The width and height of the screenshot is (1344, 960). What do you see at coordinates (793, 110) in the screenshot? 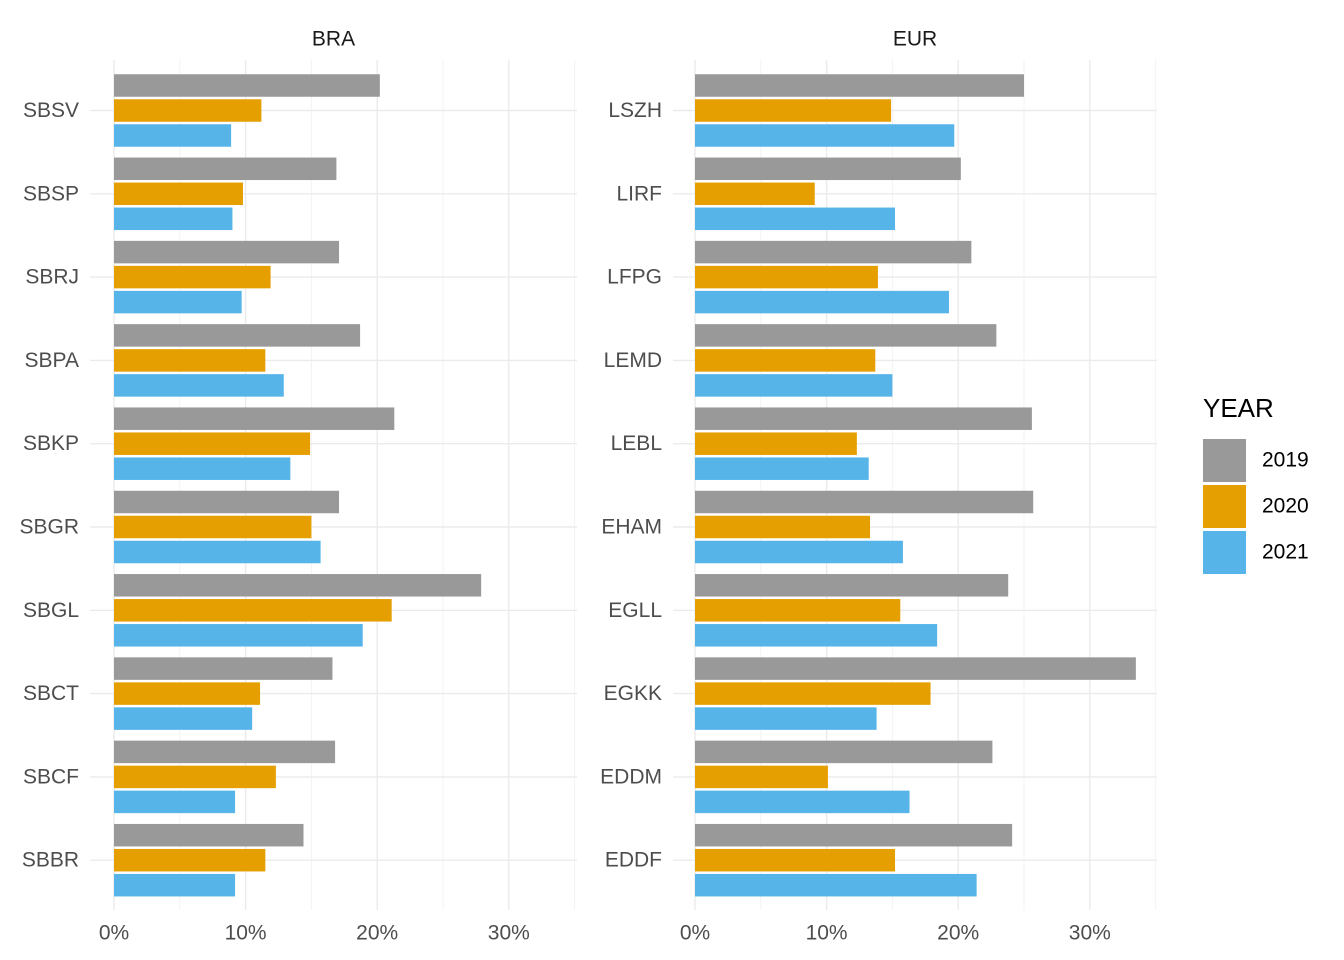
I see `bar-lszh-2020` at bounding box center [793, 110].